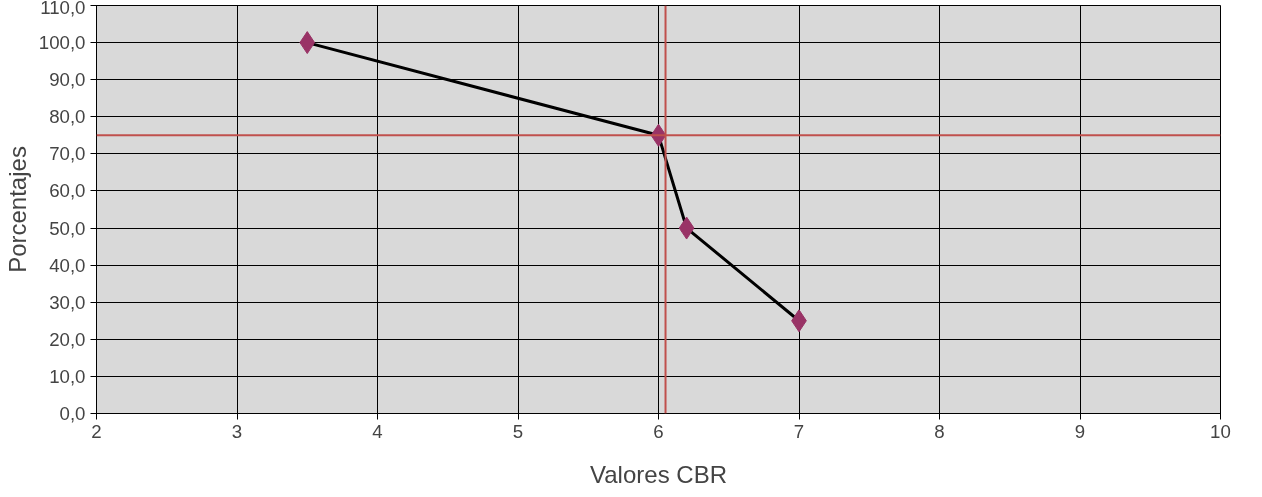 The image size is (1262, 497). I want to click on y-tick-label: 10,0, so click(67, 376).